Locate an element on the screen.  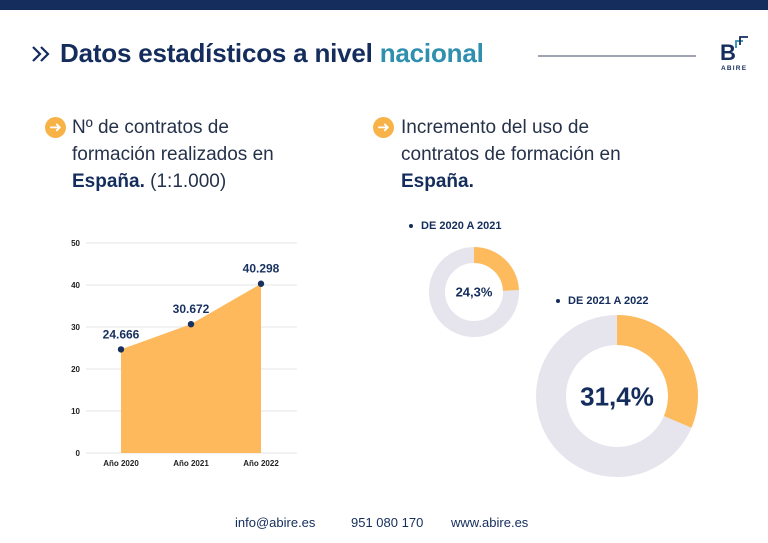
page-title: Datos estadísticos a nivel nacional is located at coordinates (272, 53).